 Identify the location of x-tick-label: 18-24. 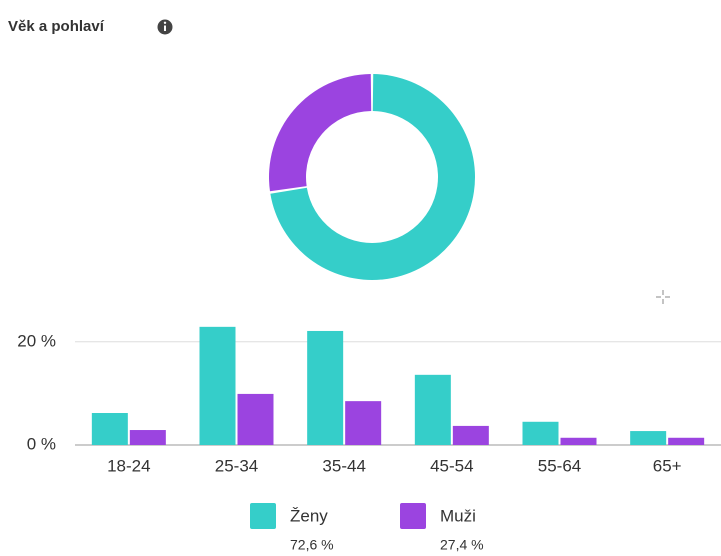
(128, 465).